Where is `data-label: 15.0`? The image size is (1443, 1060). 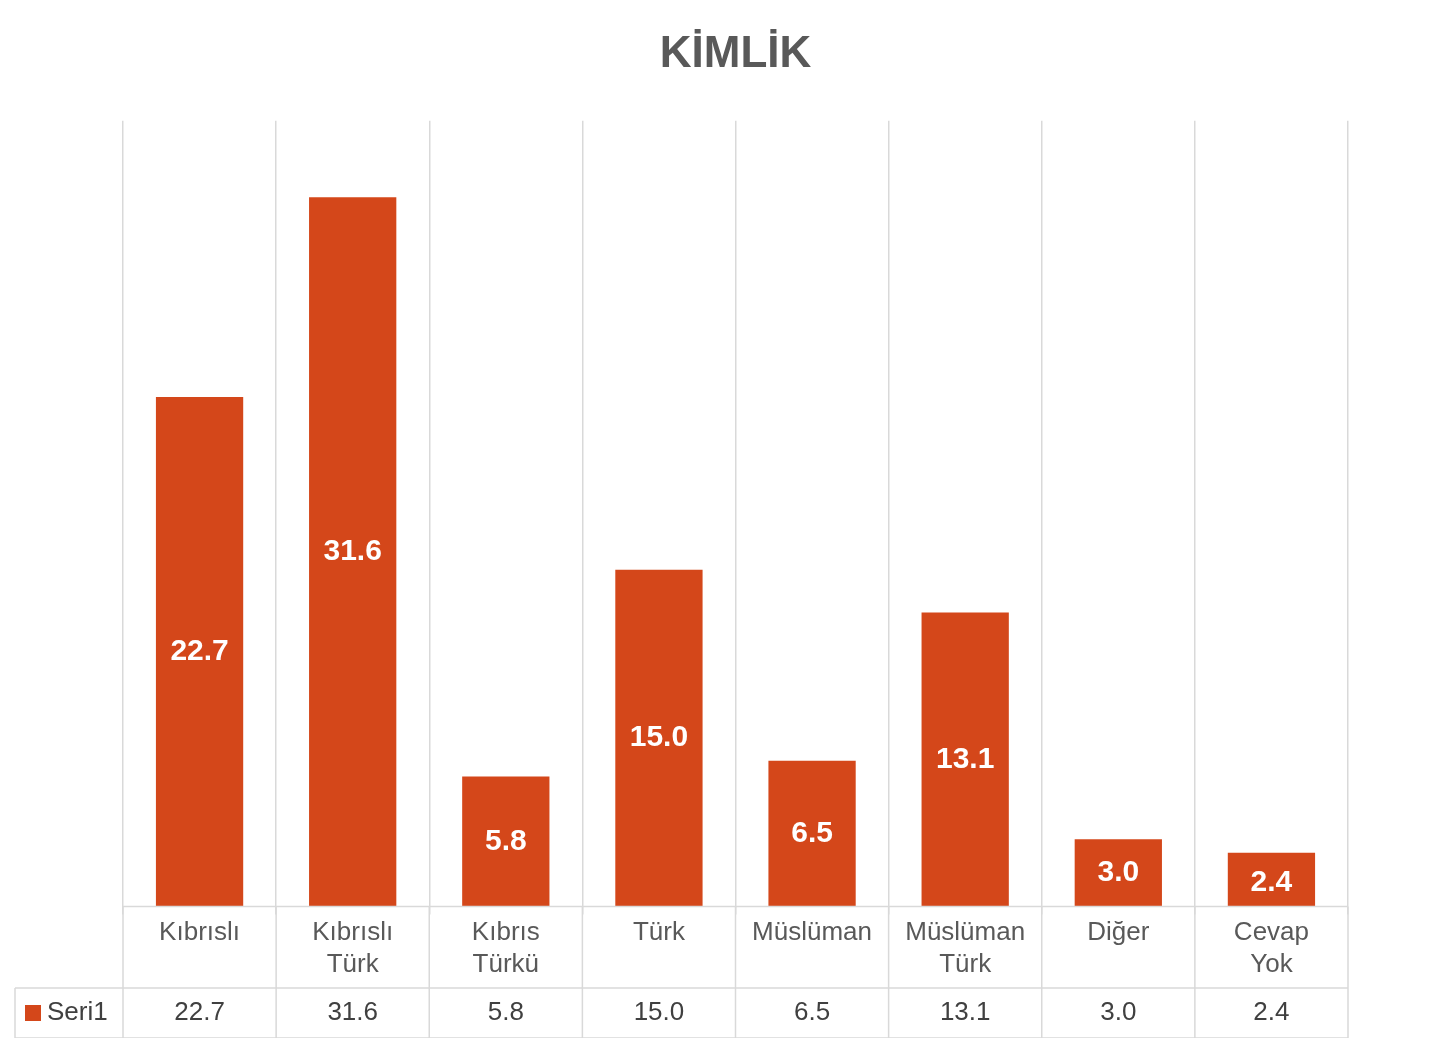
data-label: 15.0 is located at coordinates (659, 1011).